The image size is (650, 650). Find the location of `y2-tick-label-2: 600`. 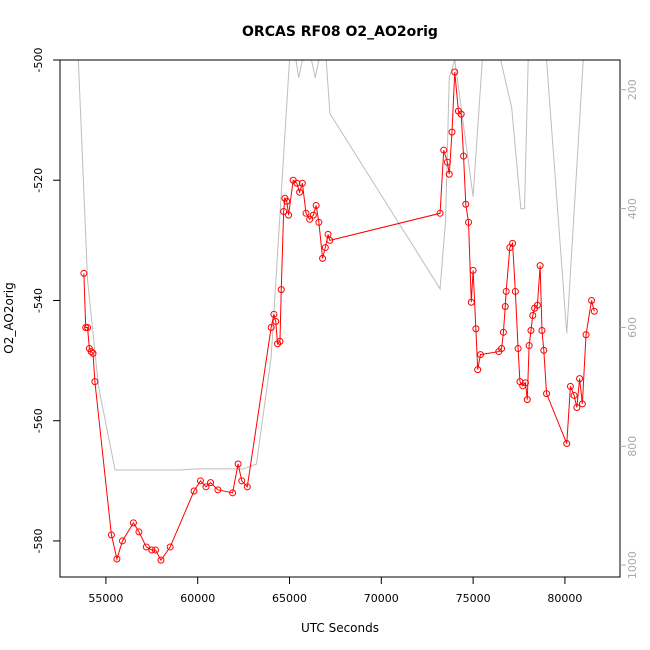

y2-tick-label-2: 600 is located at coordinates (632, 327).